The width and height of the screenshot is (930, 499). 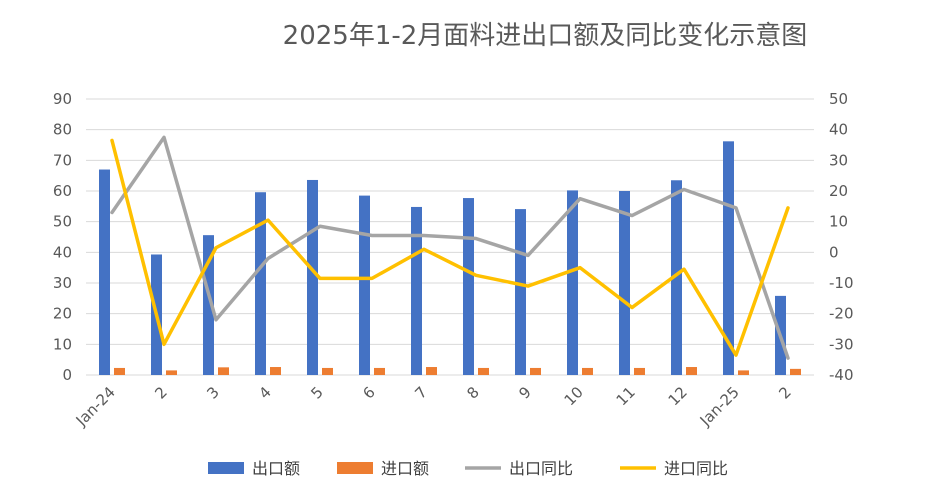 I want to click on x-axis-tick-label: 3, so click(x=212, y=392).